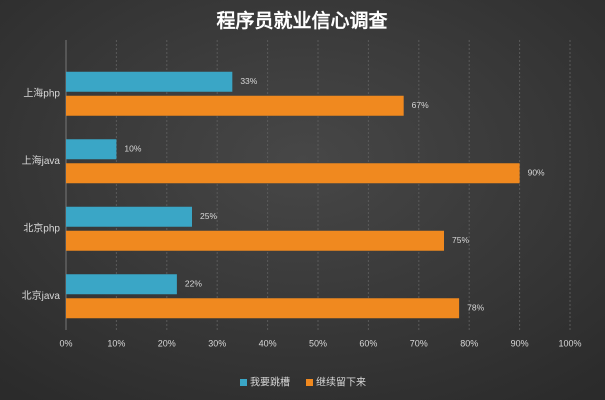  What do you see at coordinates (41, 92) in the screenshot?
I see `y-tick-label: 上海php` at bounding box center [41, 92].